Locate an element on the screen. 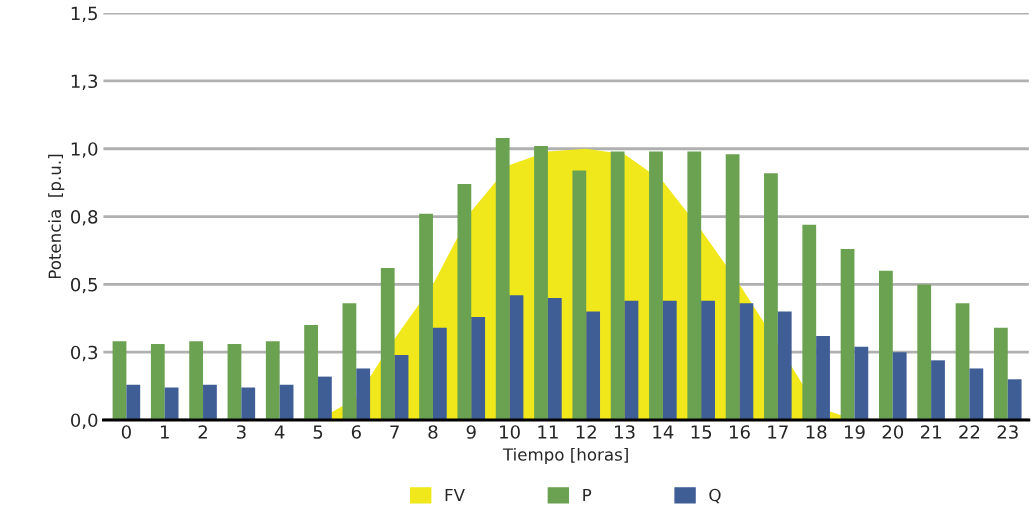 This screenshot has height=525, width=1034. x-tick-label: 21 is located at coordinates (930, 432).